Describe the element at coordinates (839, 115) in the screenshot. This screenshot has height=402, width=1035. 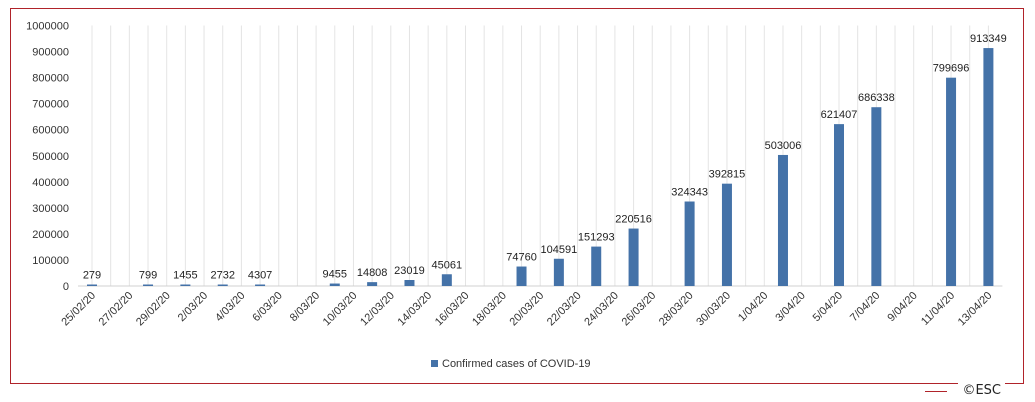
I see `data-label: 621407` at that location.